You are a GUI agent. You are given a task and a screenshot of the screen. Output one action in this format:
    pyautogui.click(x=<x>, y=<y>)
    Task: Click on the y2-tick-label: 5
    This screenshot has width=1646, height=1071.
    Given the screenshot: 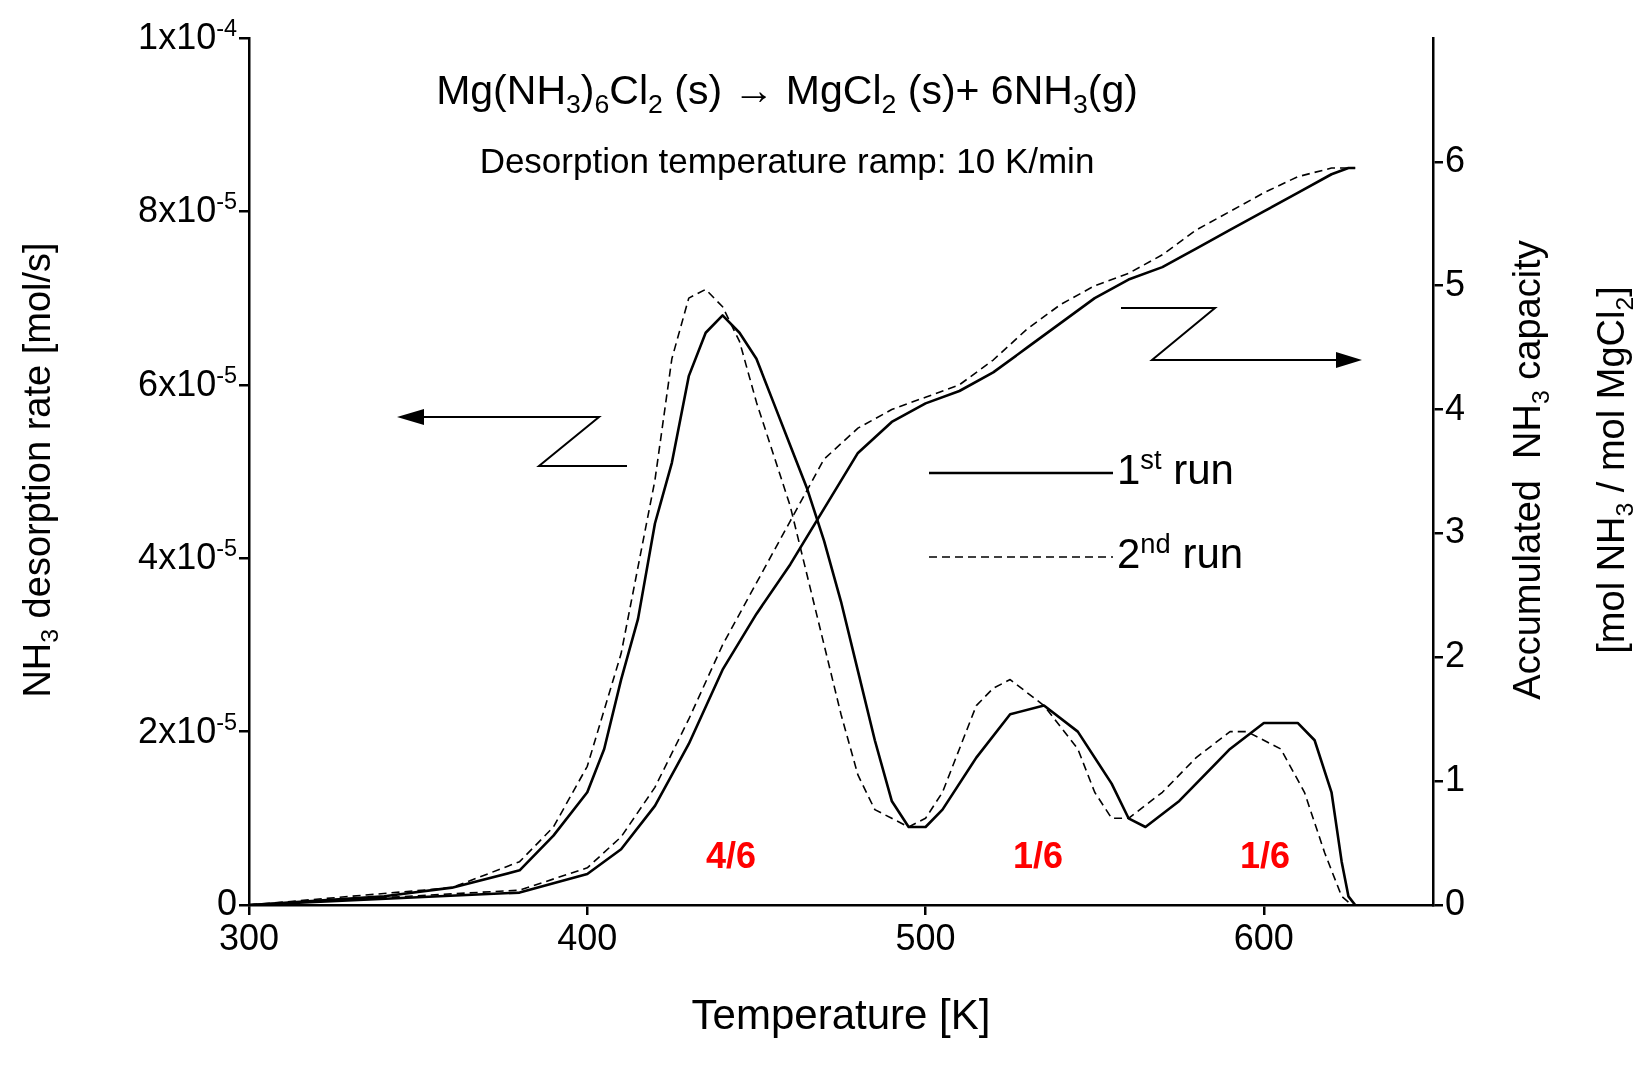 What is the action you would take?
    pyautogui.click(x=1455, y=283)
    